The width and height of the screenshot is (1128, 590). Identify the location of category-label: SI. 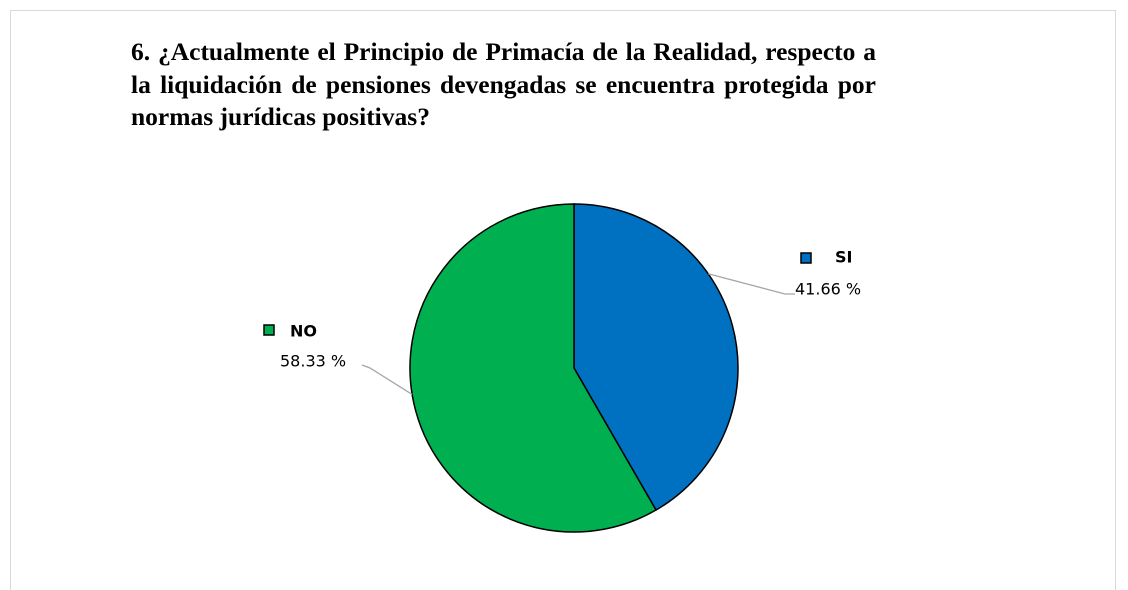
(843, 257).